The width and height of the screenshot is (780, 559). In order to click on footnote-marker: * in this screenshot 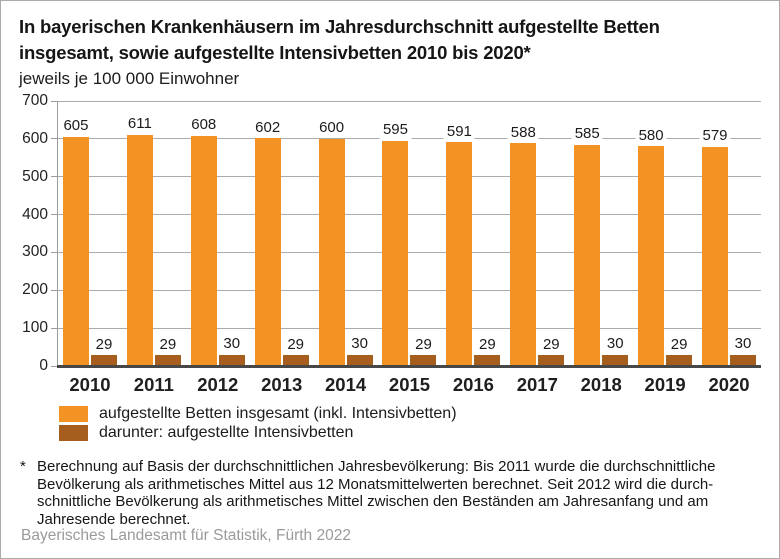, I will do `click(23, 466)`.